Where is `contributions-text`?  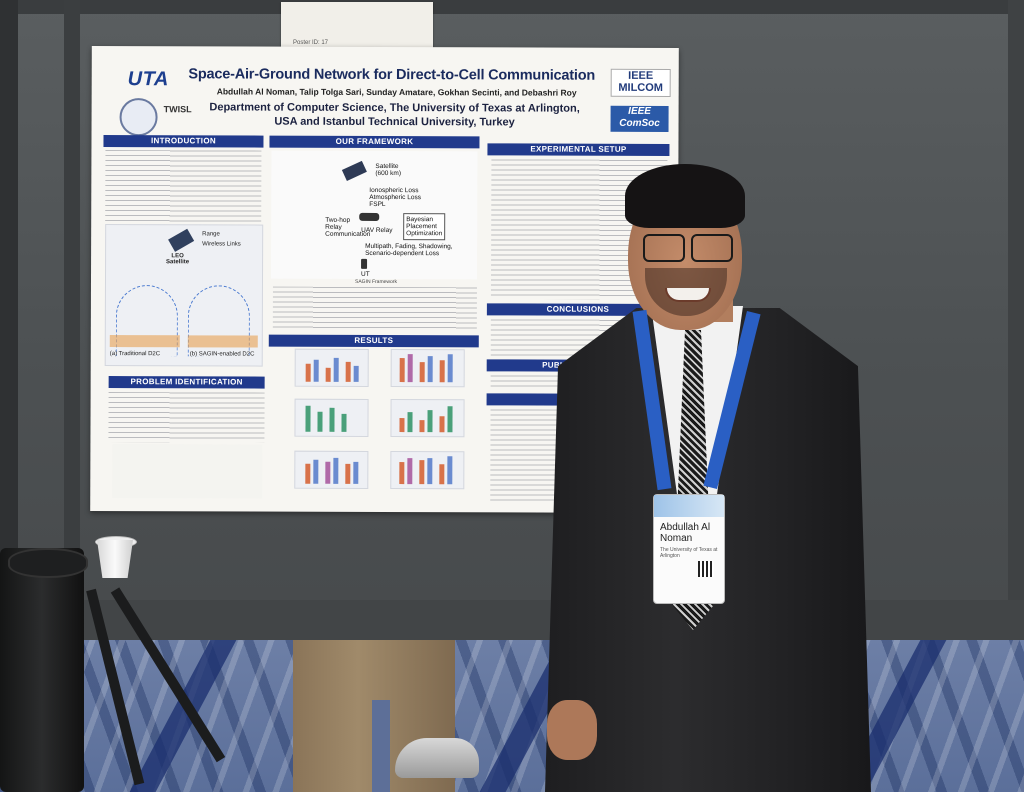 contributions-text is located at coordinates (374, 309).